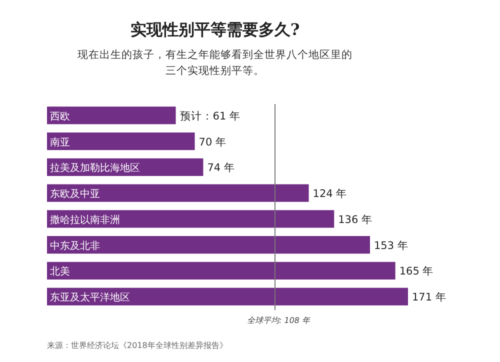  I want to click on y-tick-label: 南亚, so click(60, 142).